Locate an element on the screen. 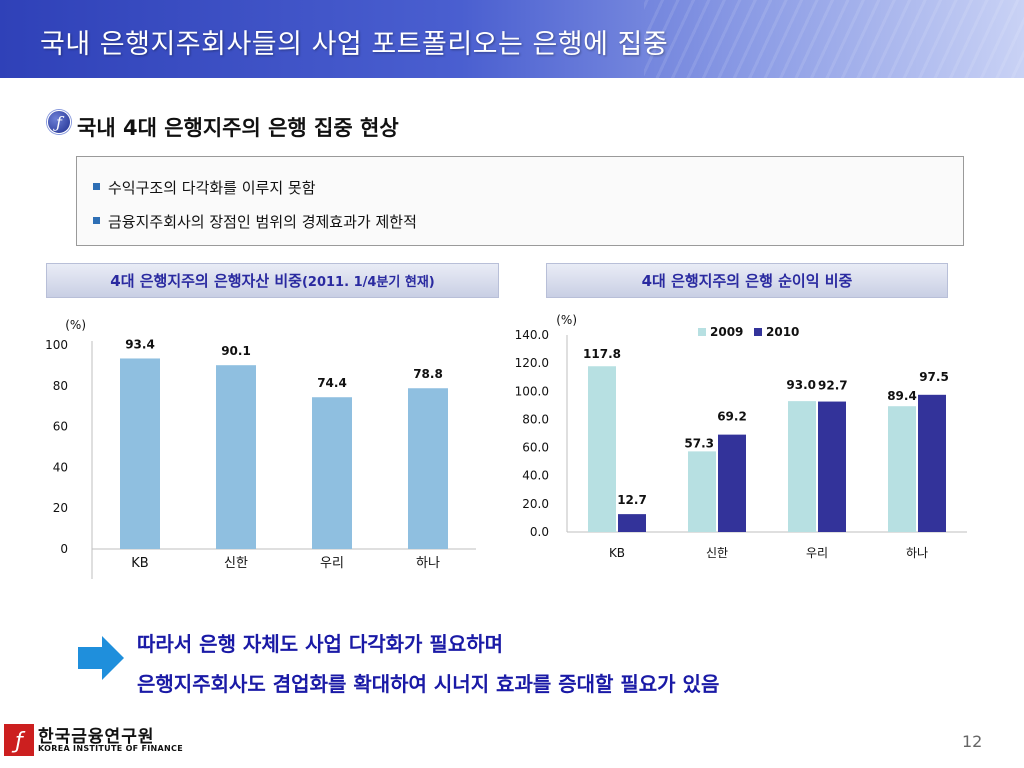 This screenshot has height=768, width=1024. title-bar: 국내 은행지주회사들의 사업 포트폴리오는 은행에 집중 is located at coordinates (512, 39).